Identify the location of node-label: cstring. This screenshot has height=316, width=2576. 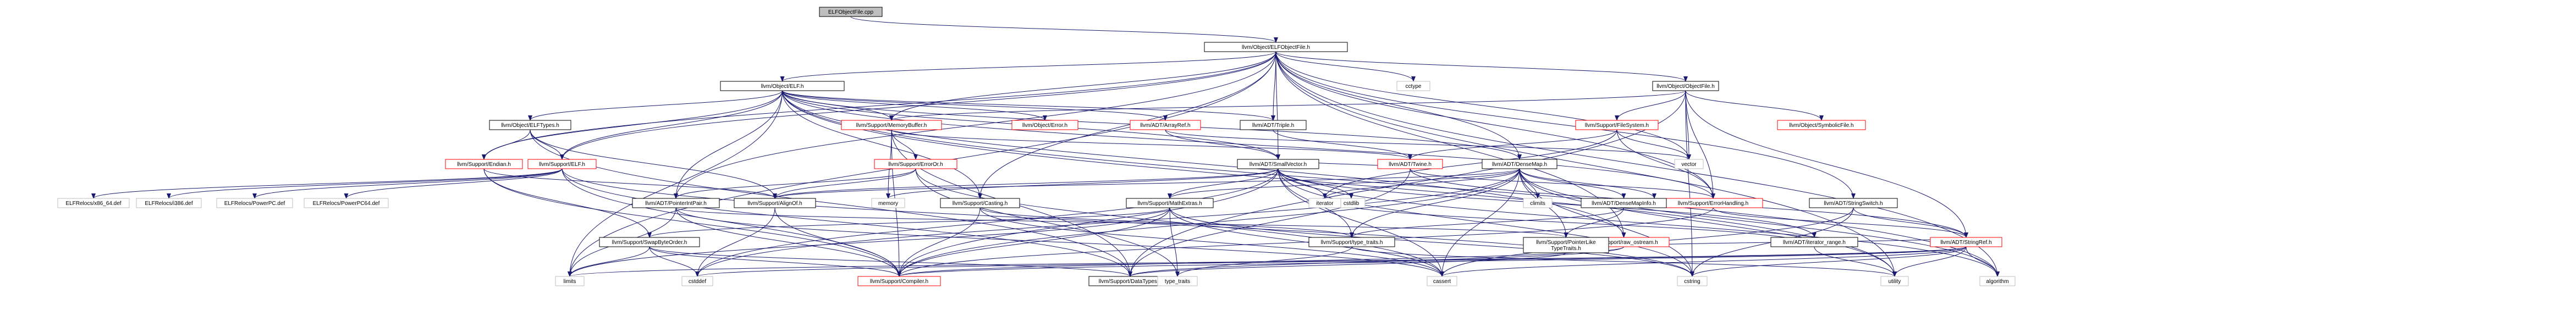
(1692, 282).